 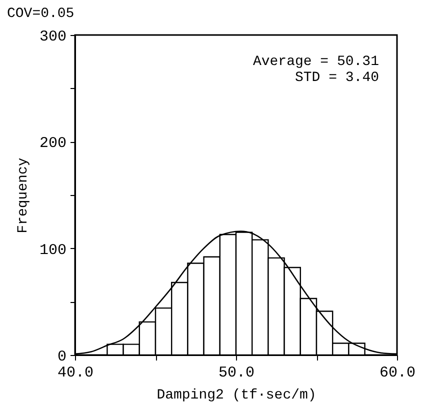 What do you see at coordinates (75, 373) in the screenshot?
I see `x-tick-label: 40.0` at bounding box center [75, 373].